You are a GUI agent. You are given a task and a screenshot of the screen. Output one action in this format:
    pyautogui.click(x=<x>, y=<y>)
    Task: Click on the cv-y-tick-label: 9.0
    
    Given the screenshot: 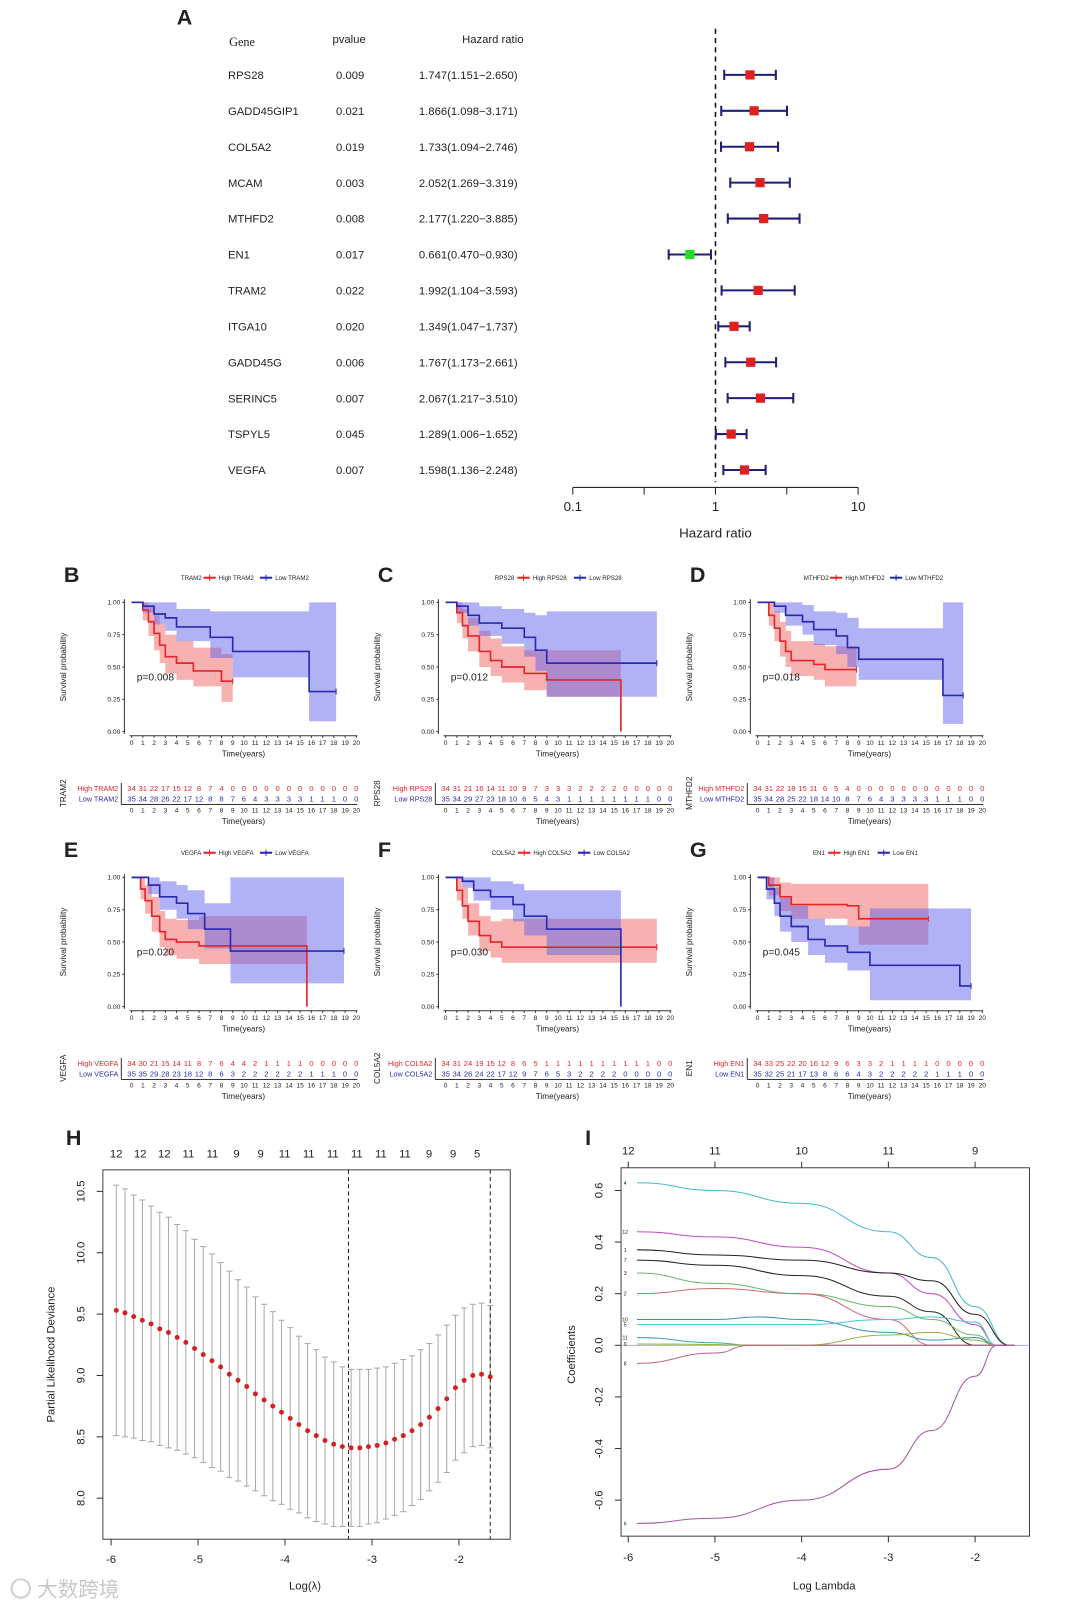 What is the action you would take?
    pyautogui.click(x=81, y=1376)
    